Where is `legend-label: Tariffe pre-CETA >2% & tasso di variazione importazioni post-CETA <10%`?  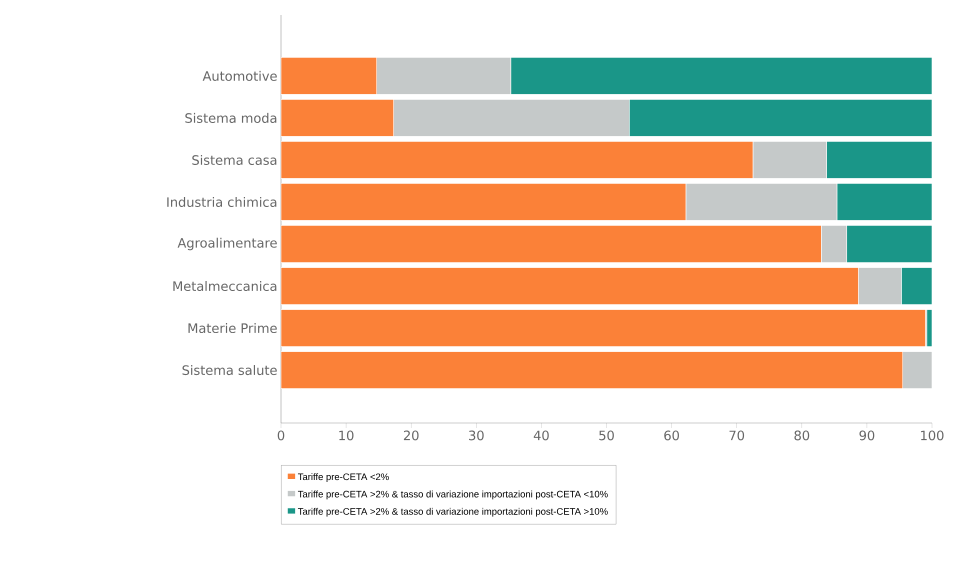
legend-label: Tariffe pre-CETA >2% & tasso di variazione importazioni post-CETA <10% is located at coordinates (453, 495).